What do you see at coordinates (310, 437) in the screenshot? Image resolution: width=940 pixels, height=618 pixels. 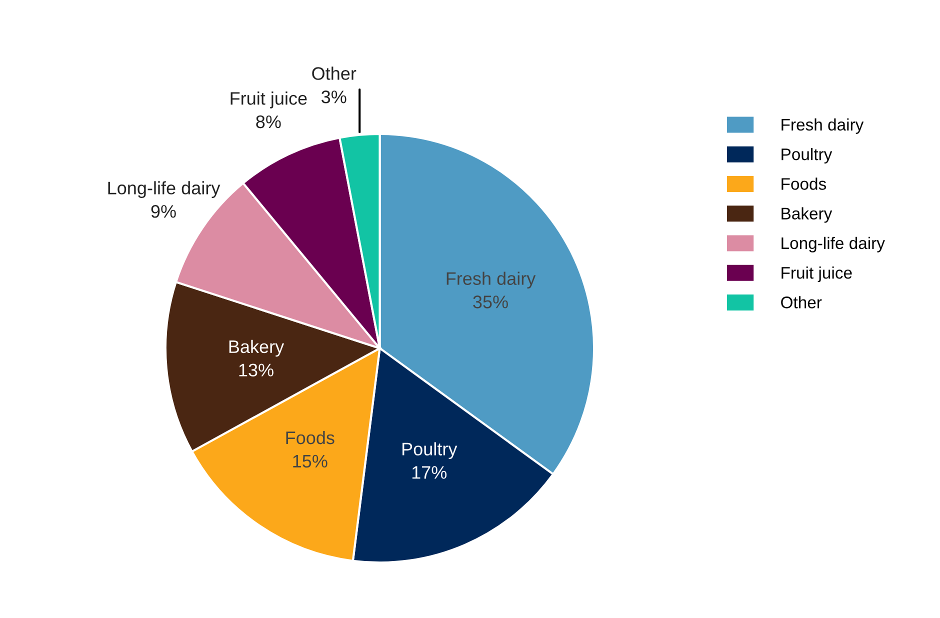 I see `slice-label: Foods` at bounding box center [310, 437].